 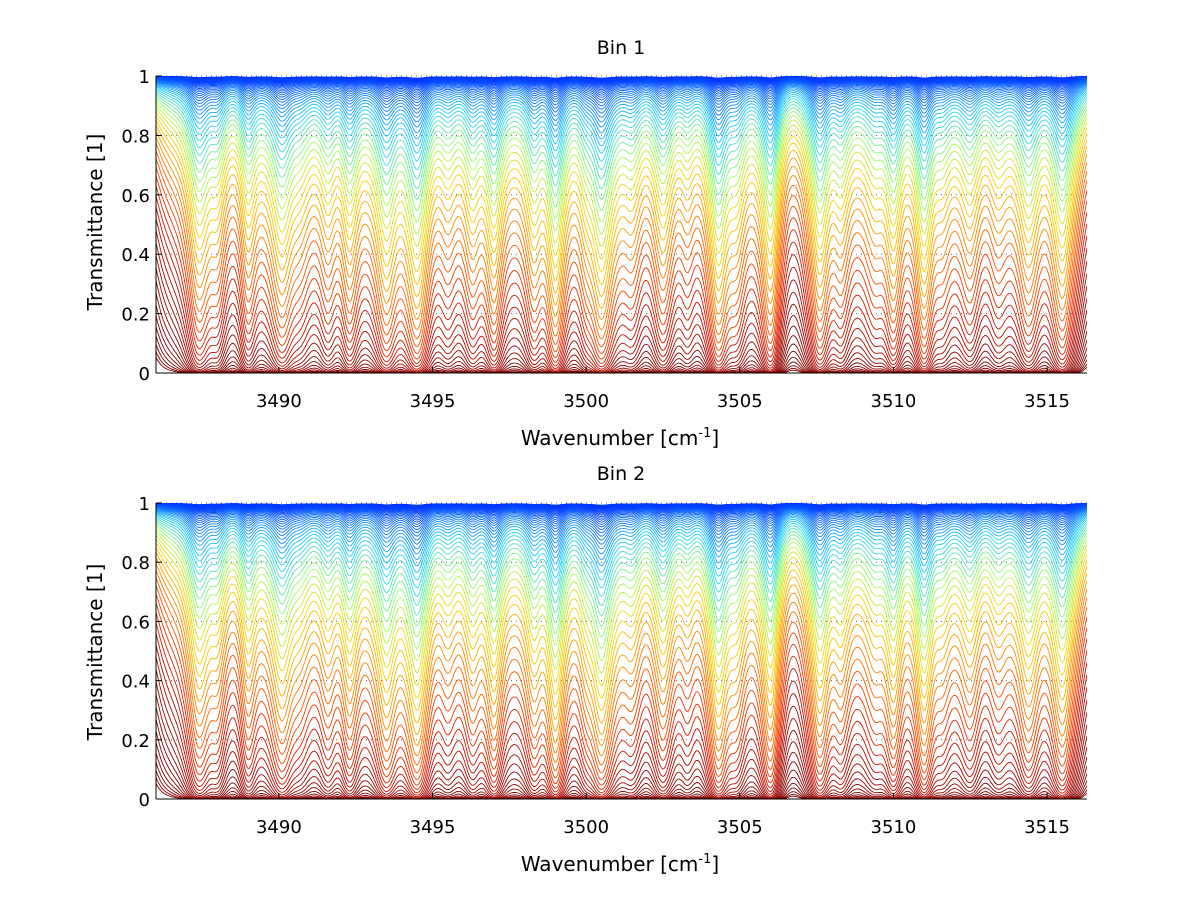 What do you see at coordinates (586, 401) in the screenshot?
I see `x-tick-label: 3500` at bounding box center [586, 401].